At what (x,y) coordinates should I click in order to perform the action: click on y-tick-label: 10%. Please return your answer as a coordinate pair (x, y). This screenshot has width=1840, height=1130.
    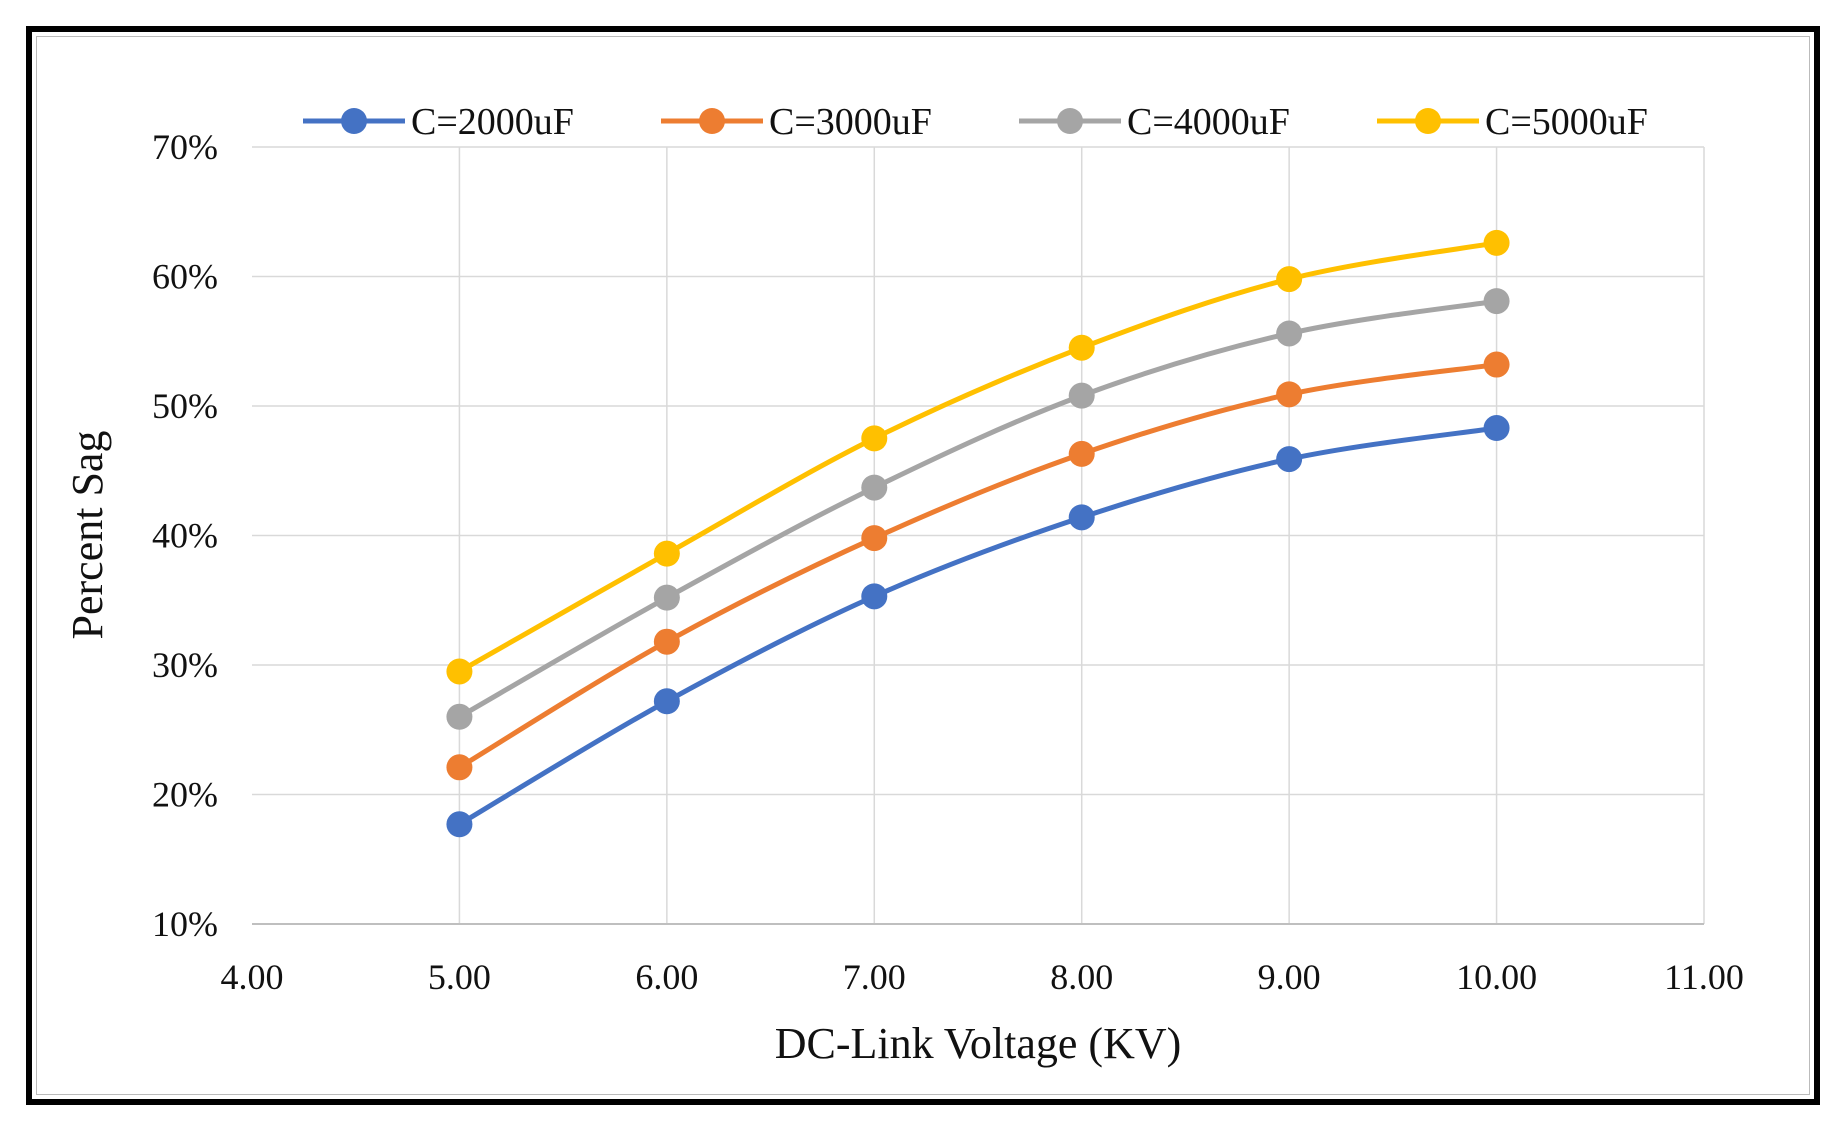
    Looking at the image, I should click on (185, 924).